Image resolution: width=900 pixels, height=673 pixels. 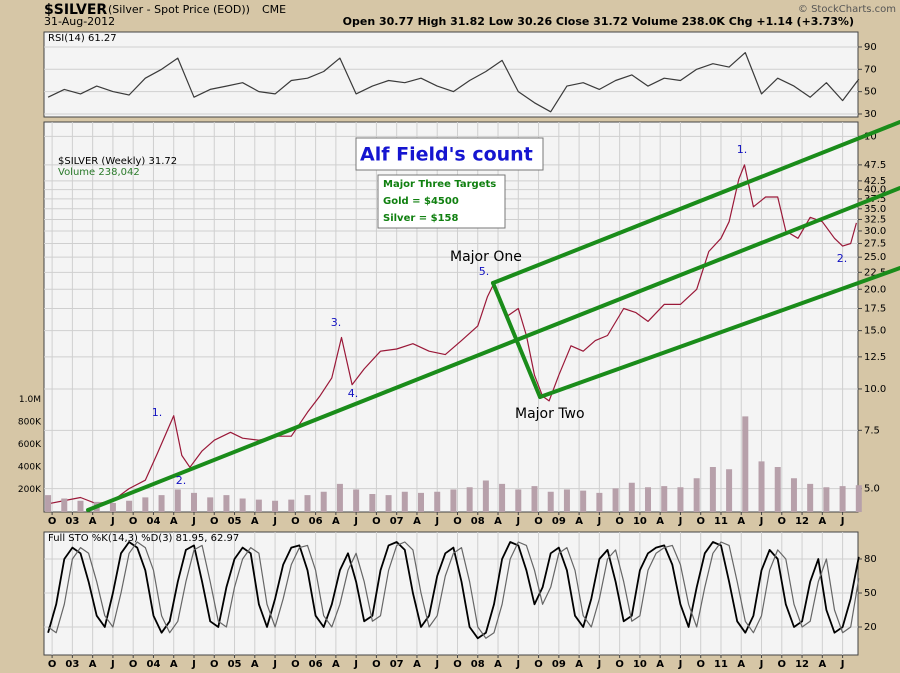 I want to click on x-tick-label: 06, so click(x=316, y=521).